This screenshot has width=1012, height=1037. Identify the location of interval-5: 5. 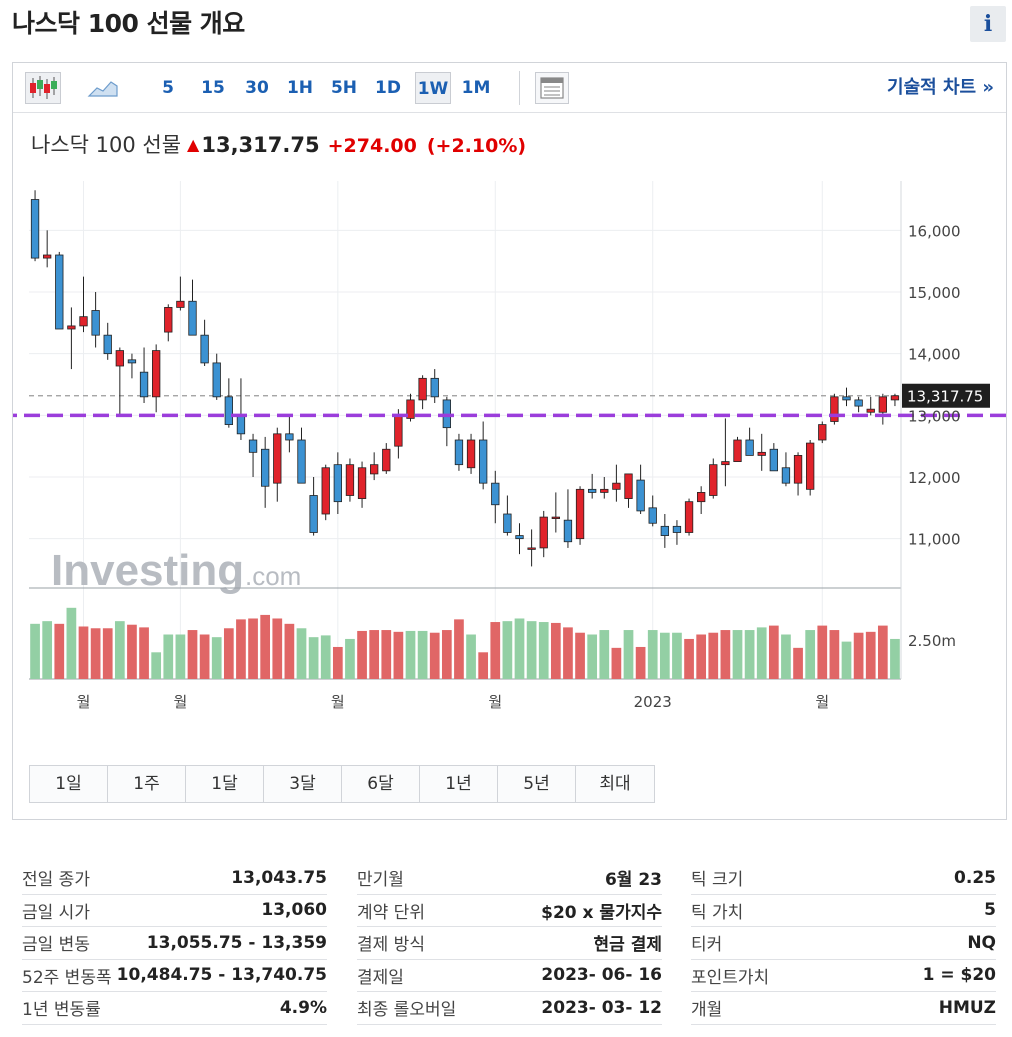
(168, 88).